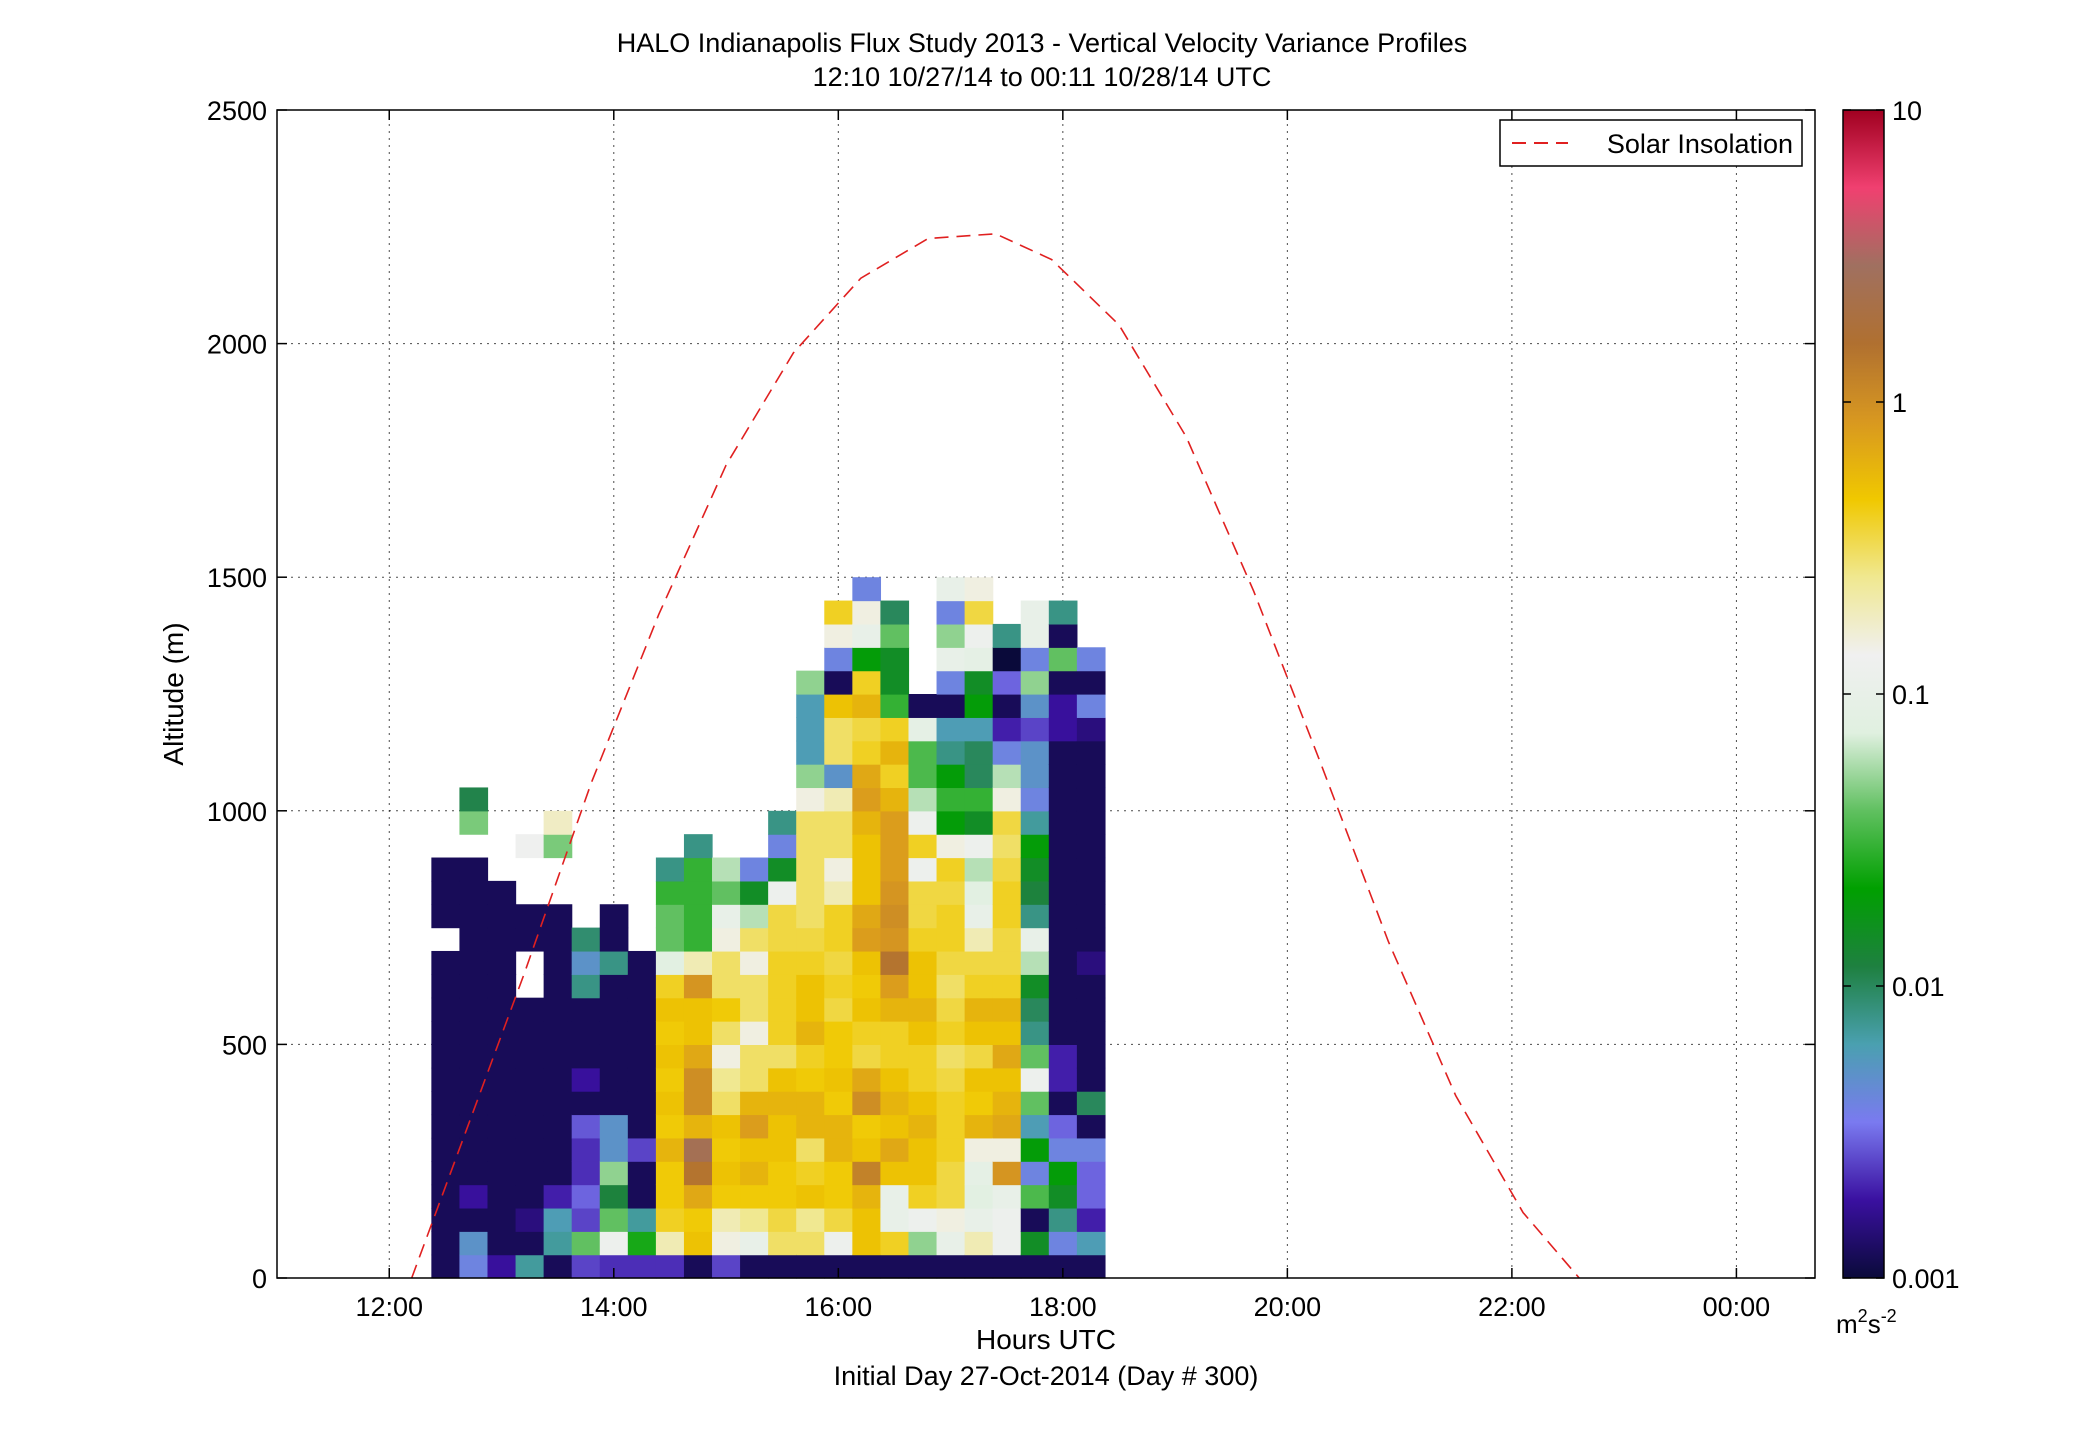 The image size is (2098, 1430). Describe the element at coordinates (1911, 695) in the screenshot. I see `colorbar-tick-label: 0.1` at that location.